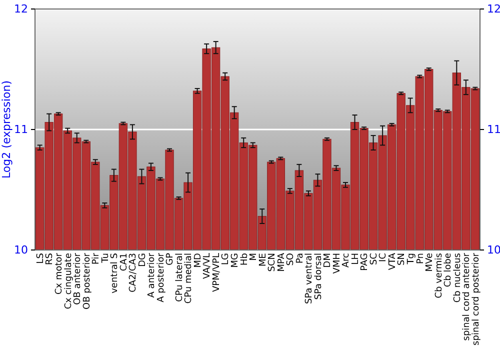 The image size is (500, 350). What do you see at coordinates (476, 299) in the screenshot?
I see `x-tick-label: spinal cord posterior` at bounding box center [476, 299].